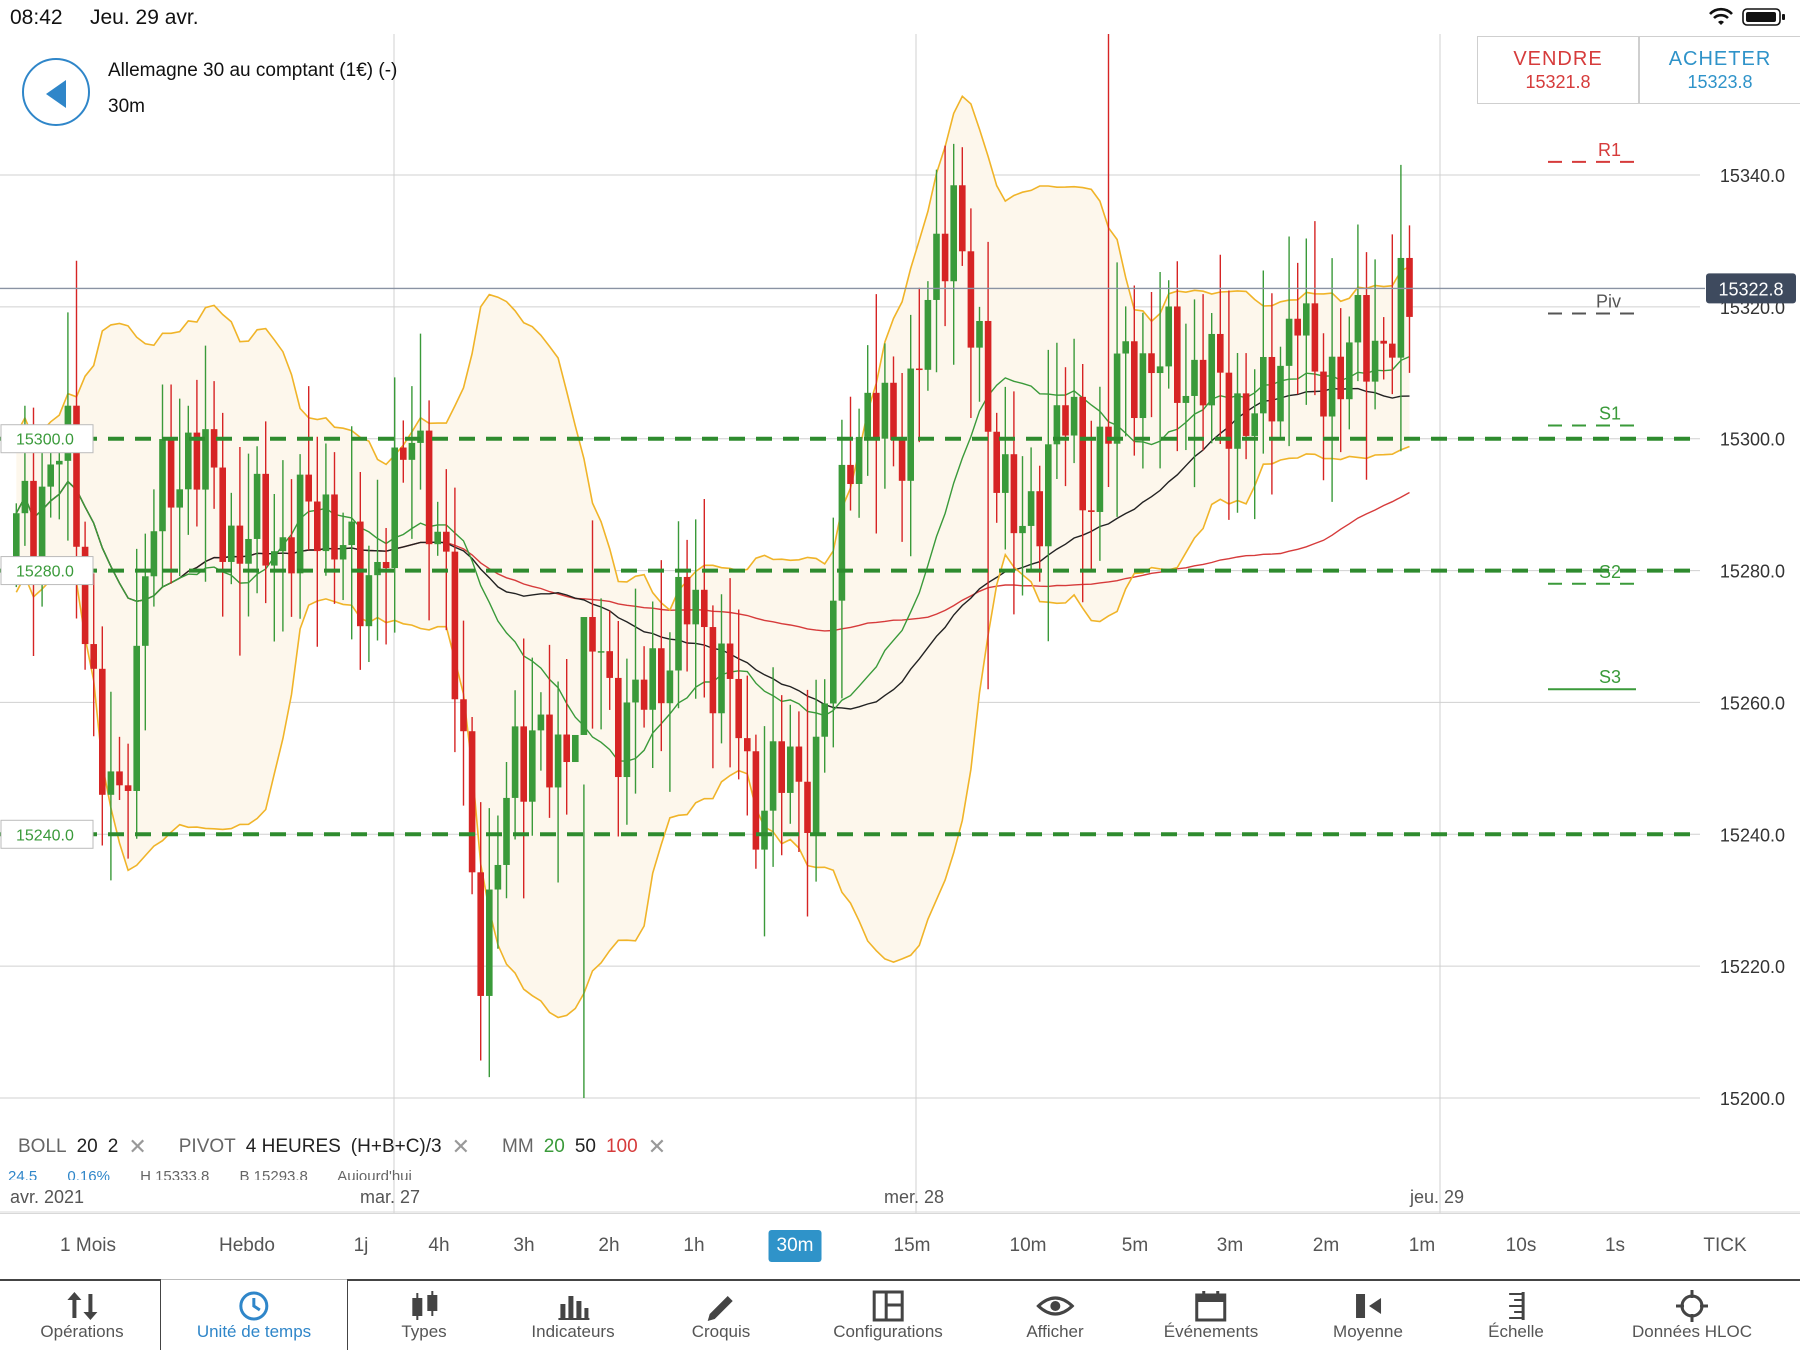 The height and width of the screenshot is (1350, 1800). I want to click on remove-mm-icon: ✕, so click(657, 1146).